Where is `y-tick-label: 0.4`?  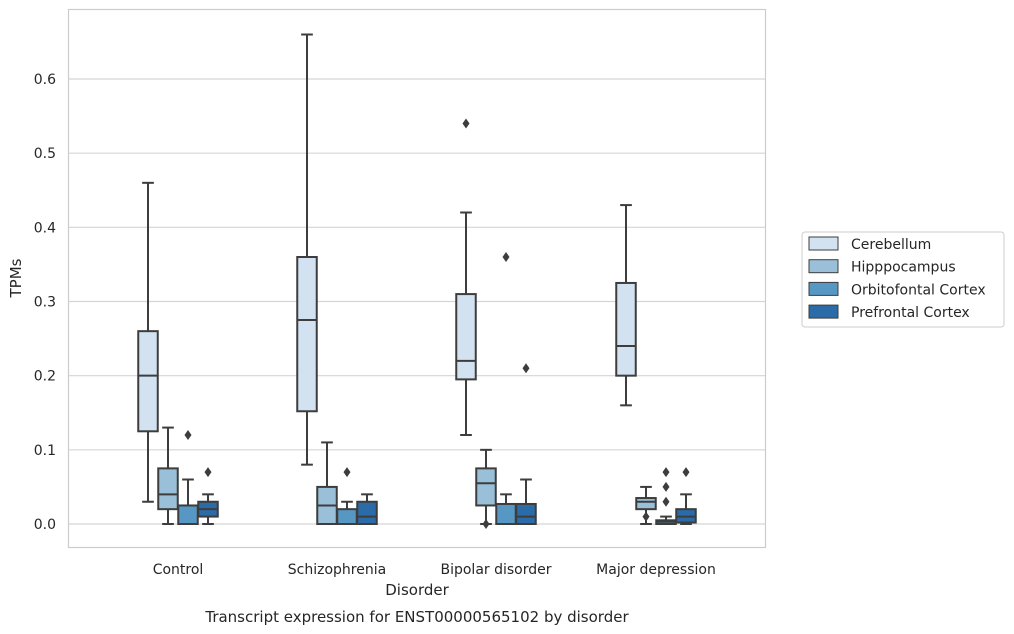
y-tick-label: 0.4 is located at coordinates (45, 228).